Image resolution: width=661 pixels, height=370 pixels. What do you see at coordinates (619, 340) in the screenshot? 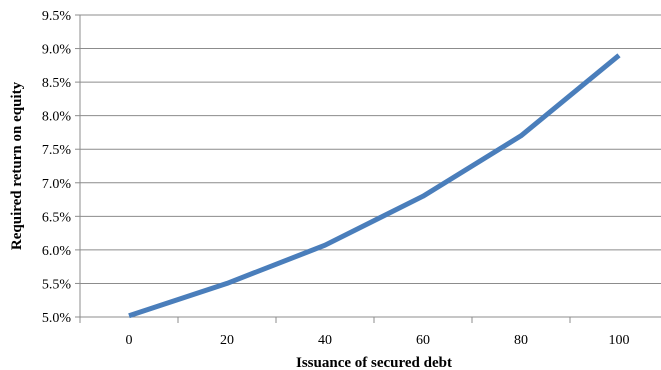
I see `x-tick-label: 100` at bounding box center [619, 340].